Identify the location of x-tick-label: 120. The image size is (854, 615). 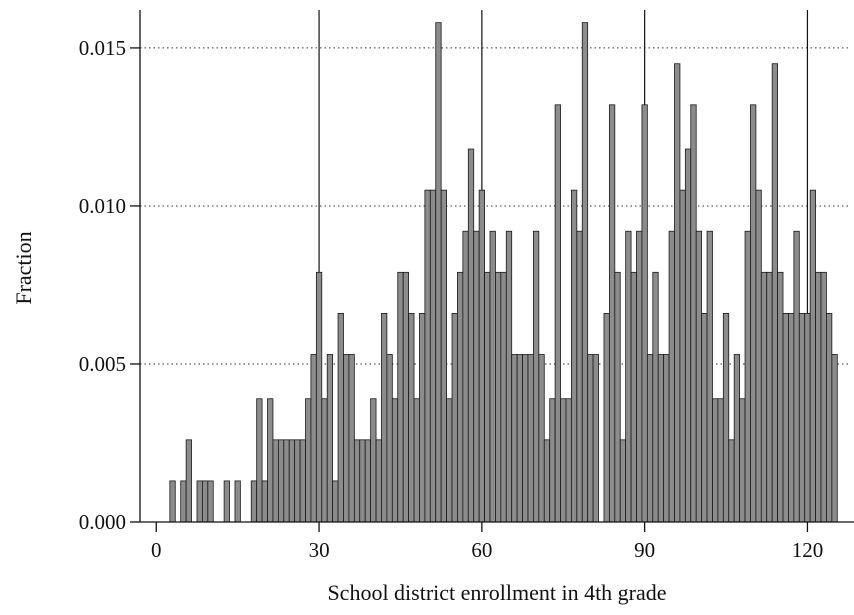
(808, 550).